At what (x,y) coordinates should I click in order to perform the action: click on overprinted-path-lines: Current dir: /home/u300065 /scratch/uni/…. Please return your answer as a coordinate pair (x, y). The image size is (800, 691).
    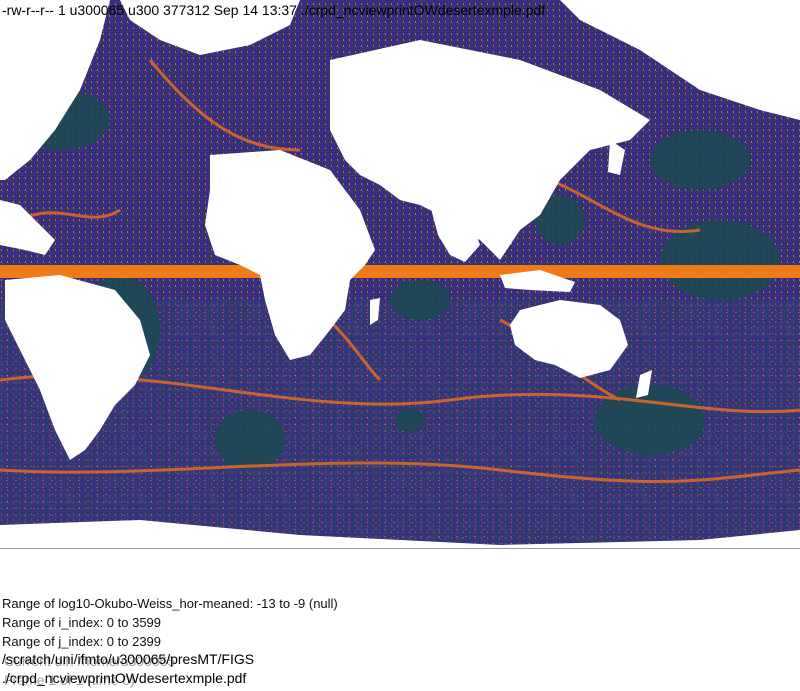
    Looking at the image, I should click on (202, 671).